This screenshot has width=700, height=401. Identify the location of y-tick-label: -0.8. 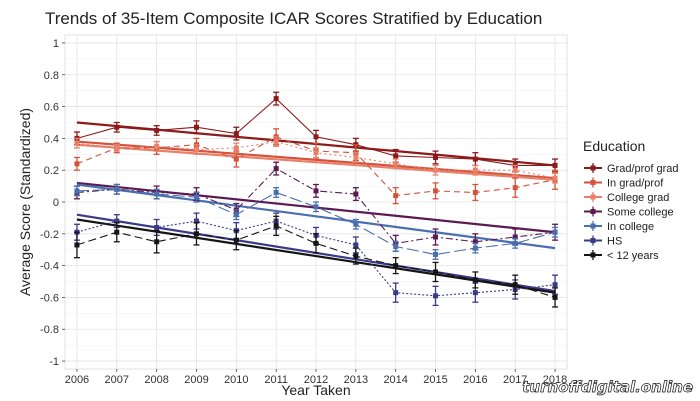
(49, 330).